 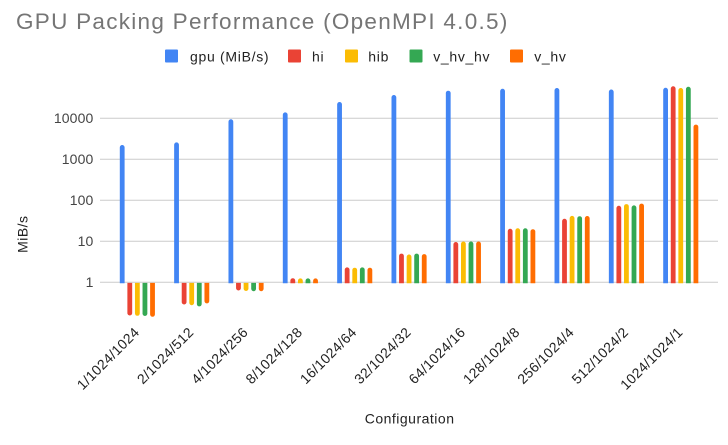 I want to click on svg-text: hi, so click(x=318, y=57).